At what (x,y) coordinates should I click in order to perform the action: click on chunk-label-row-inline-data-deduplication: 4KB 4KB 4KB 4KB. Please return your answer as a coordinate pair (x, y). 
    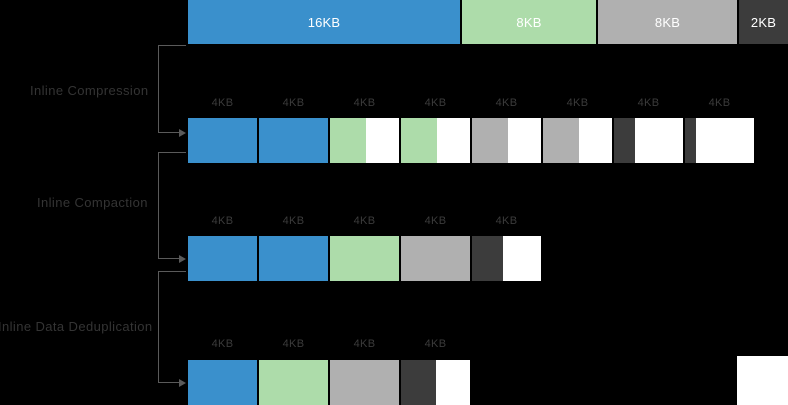
    Looking at the image, I should click on (329, 344).